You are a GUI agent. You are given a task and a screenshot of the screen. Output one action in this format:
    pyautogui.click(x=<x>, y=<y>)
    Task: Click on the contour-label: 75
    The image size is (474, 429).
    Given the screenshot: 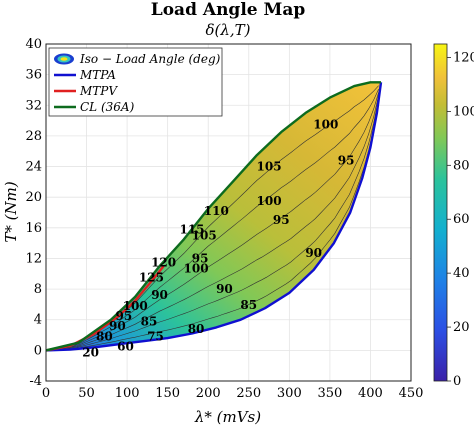 What is the action you would take?
    pyautogui.click(x=155, y=337)
    